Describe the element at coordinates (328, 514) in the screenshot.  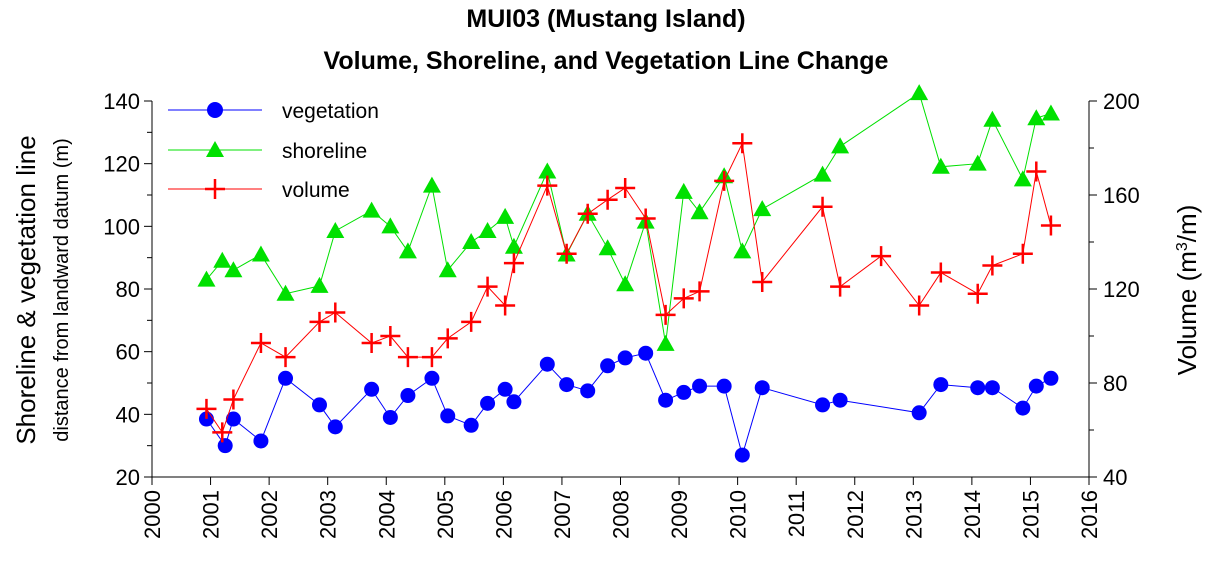
I see `x-tick-label: 2003` at that location.